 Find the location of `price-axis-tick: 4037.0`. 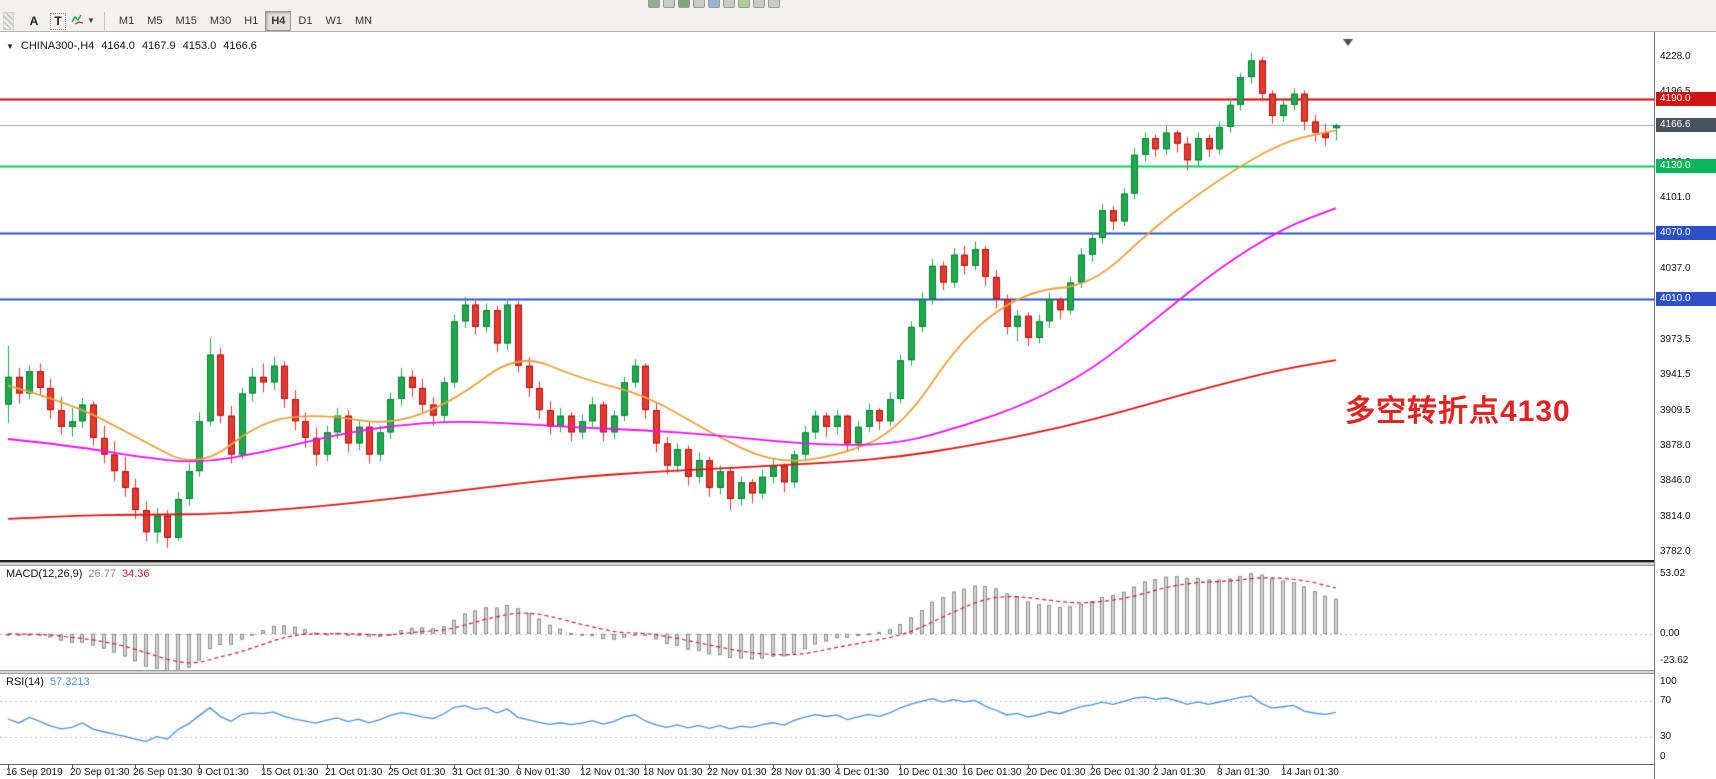

price-axis-tick: 4037.0 is located at coordinates (1675, 269).